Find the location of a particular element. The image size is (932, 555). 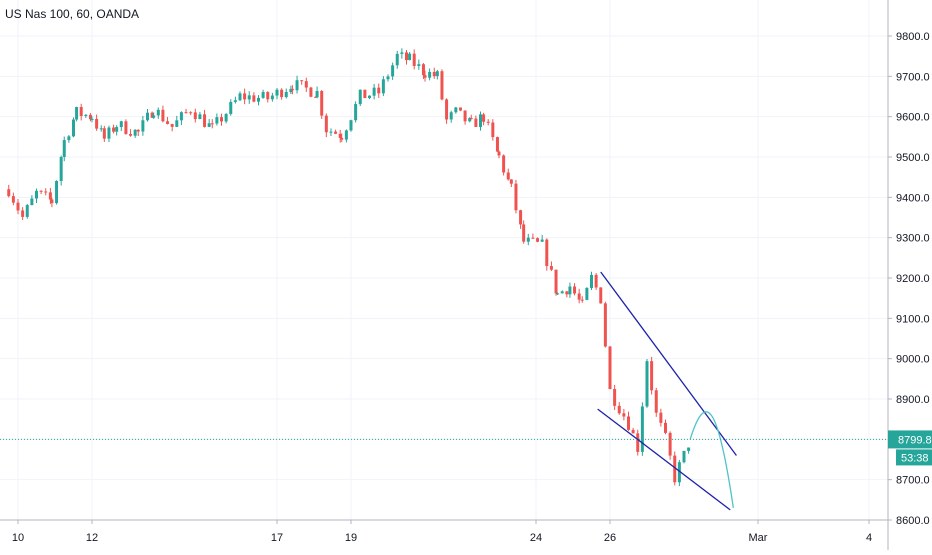

y-tick-label: 9700.0 is located at coordinates (913, 77).